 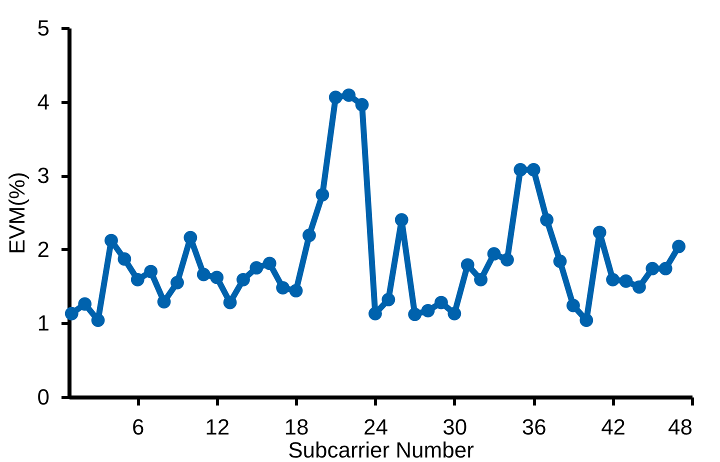 What do you see at coordinates (43, 397) in the screenshot?
I see `y-tick-label: 0` at bounding box center [43, 397].